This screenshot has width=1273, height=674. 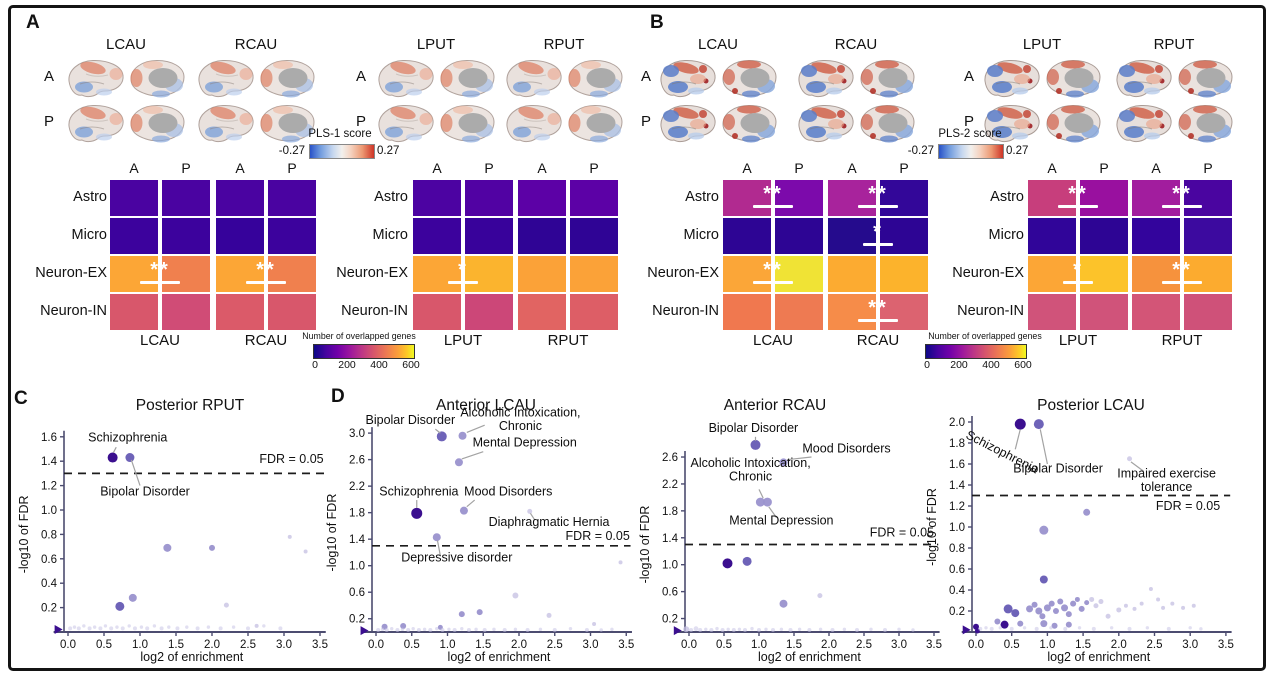 I want to click on heatmap-row-label: Neuron-EX, so click(x=372, y=273).